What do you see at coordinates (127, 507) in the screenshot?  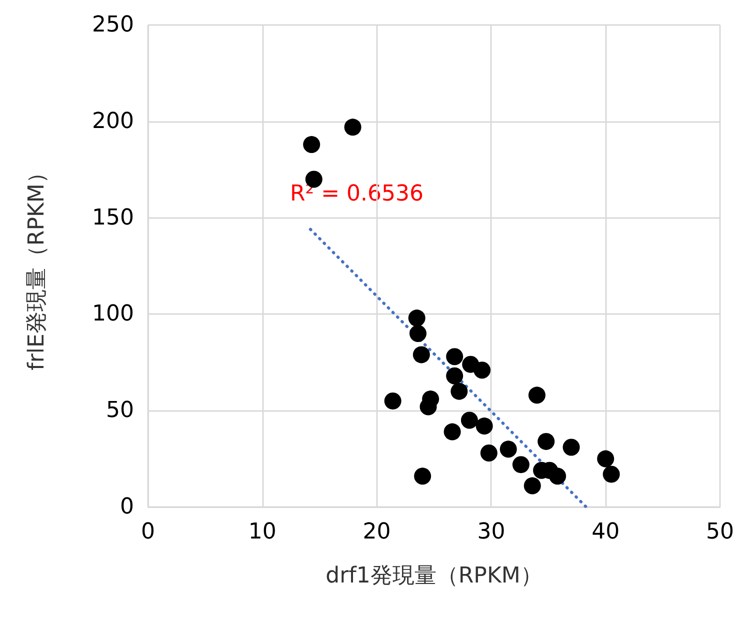 I see `y-tick-label: 0` at bounding box center [127, 507].